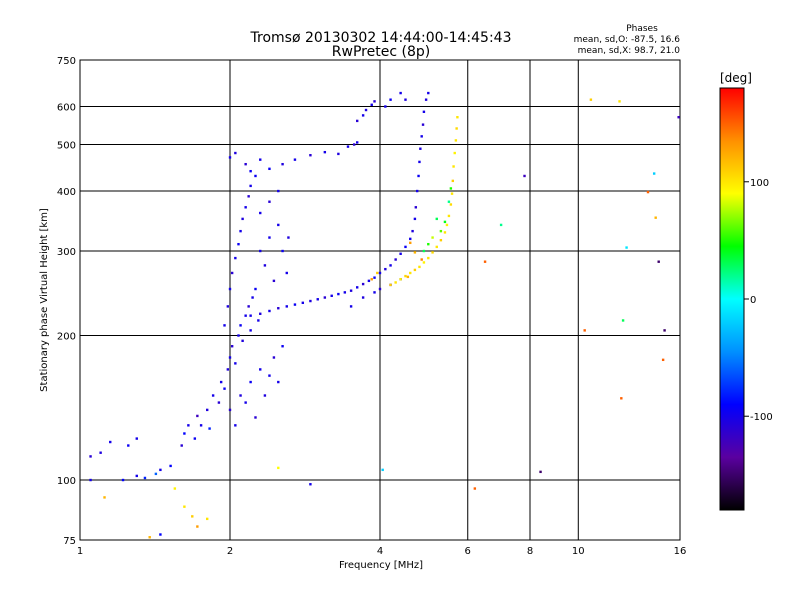 The image size is (800, 600). I want to click on y-tick-label: 500, so click(66, 146).